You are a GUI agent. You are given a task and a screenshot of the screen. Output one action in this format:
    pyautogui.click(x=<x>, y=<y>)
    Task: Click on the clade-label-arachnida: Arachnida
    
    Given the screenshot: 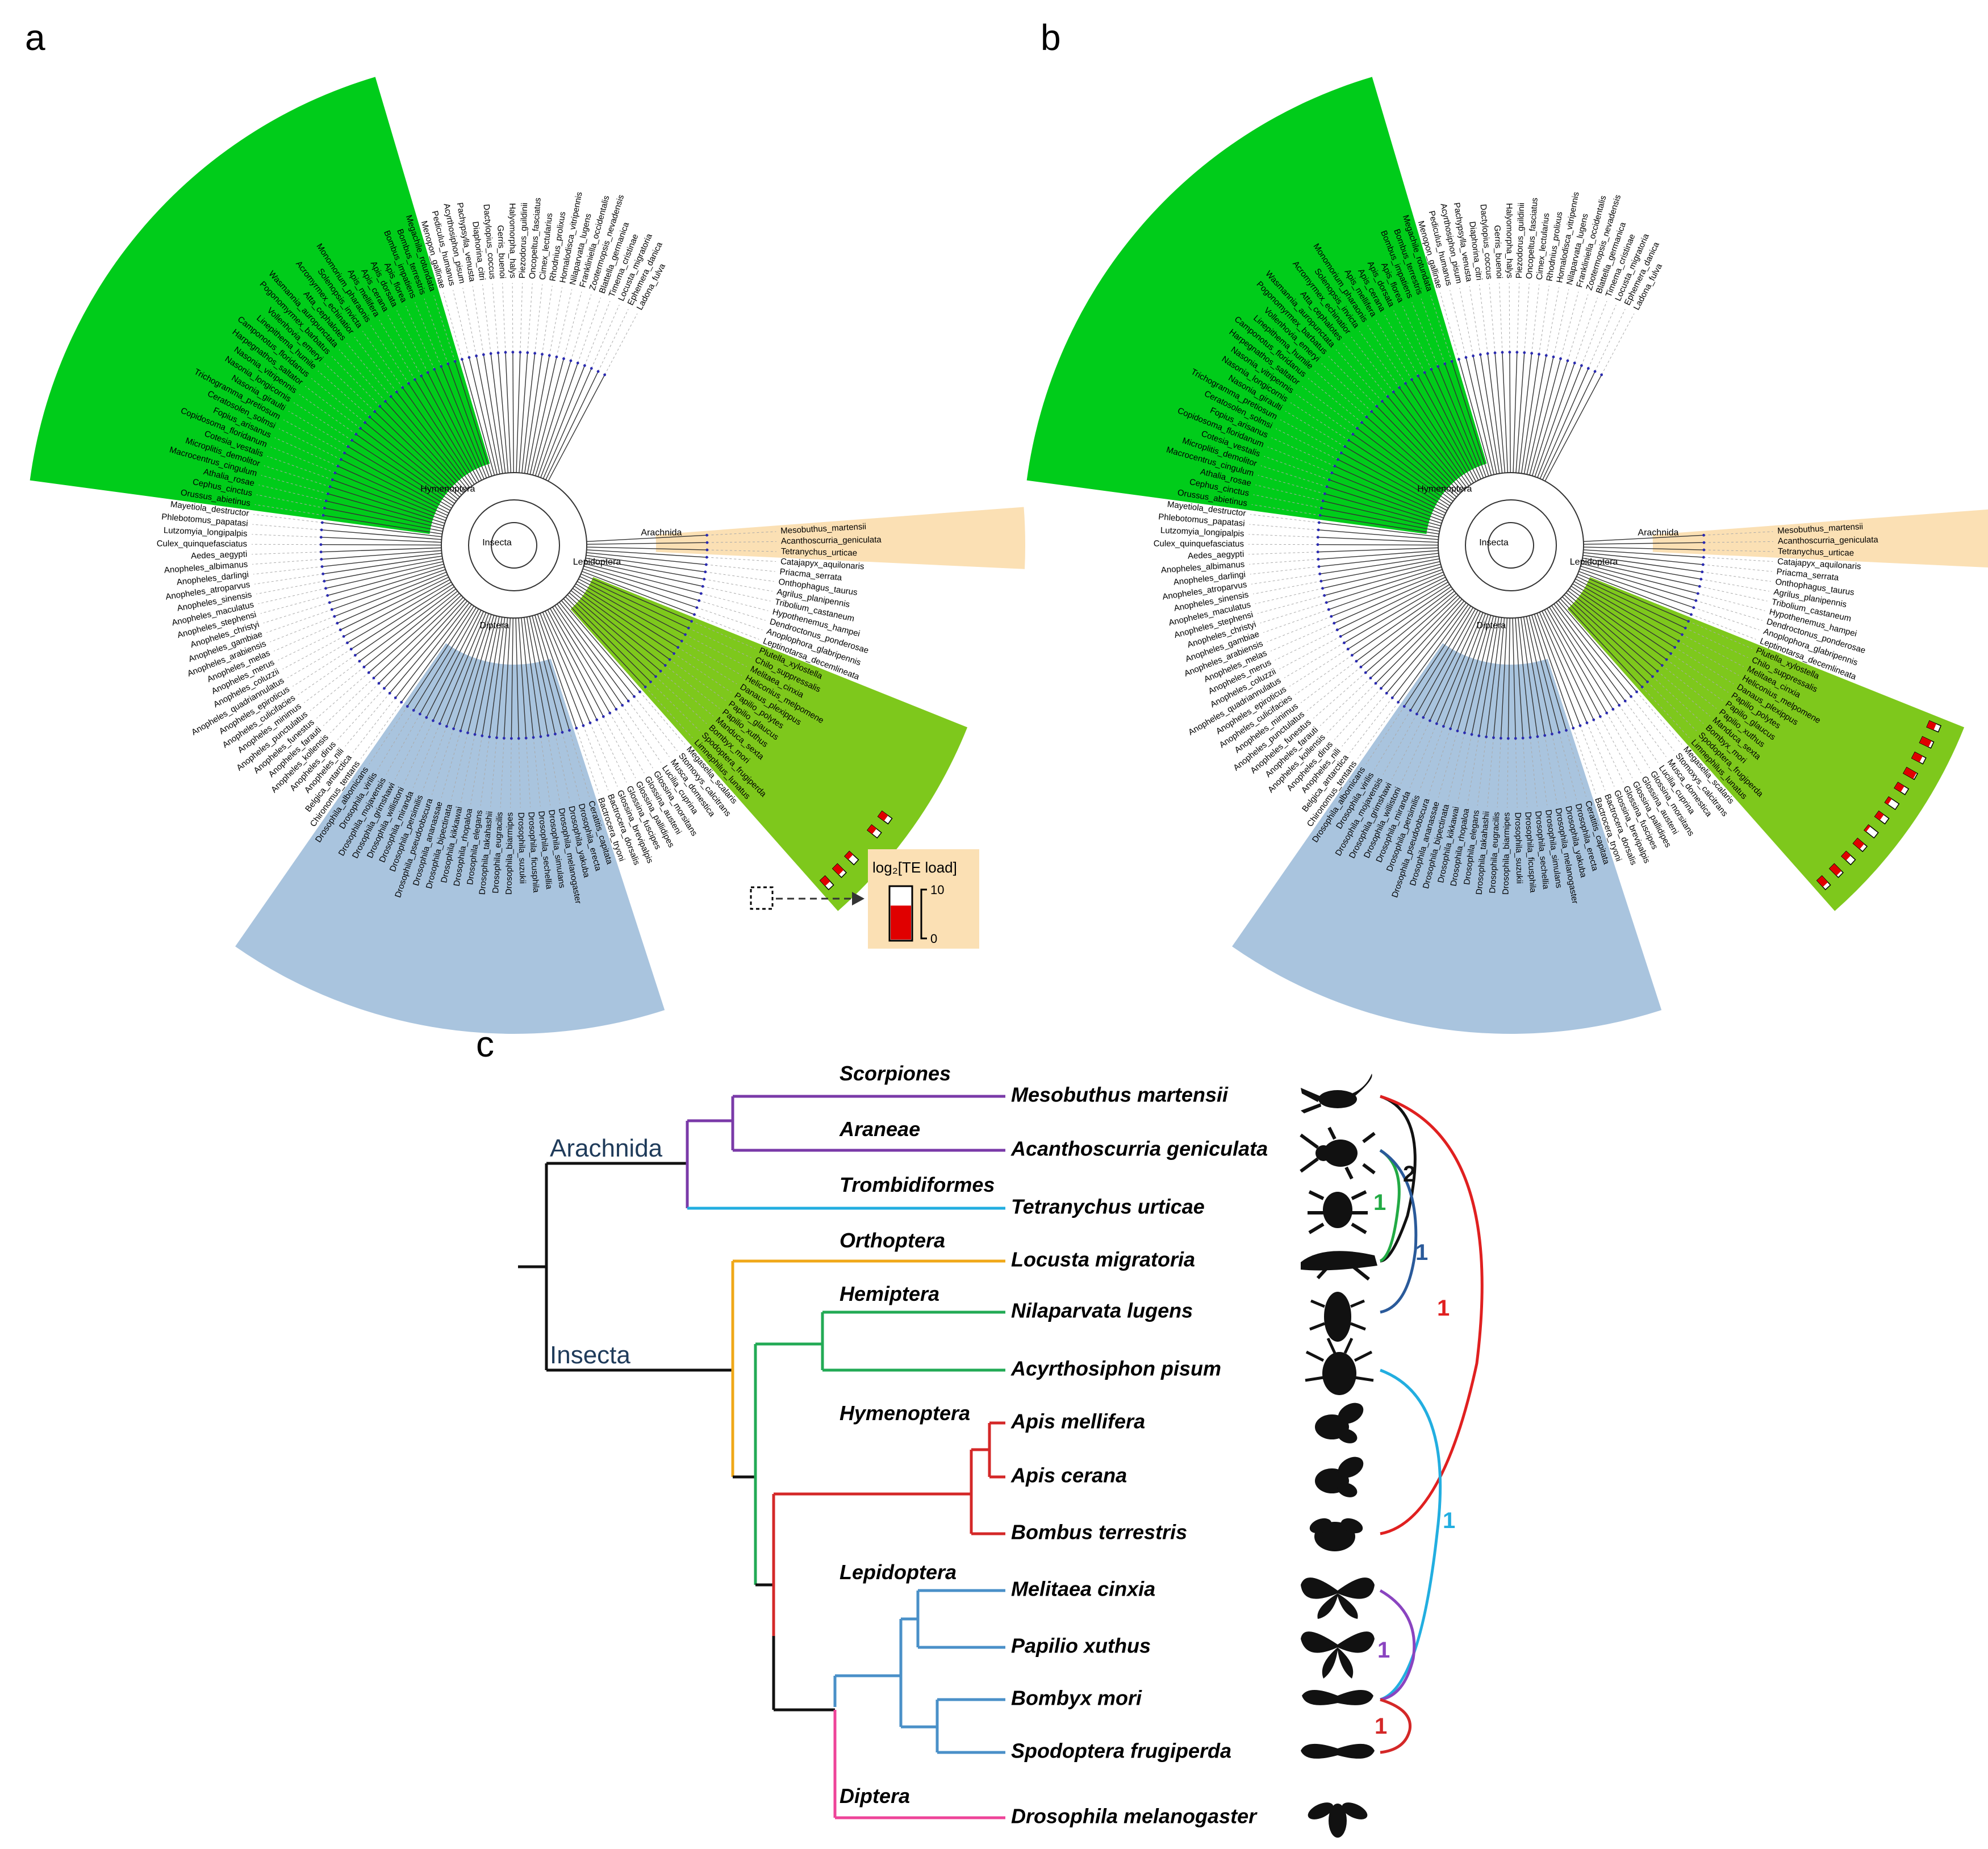 What is the action you would take?
    pyautogui.click(x=661, y=533)
    